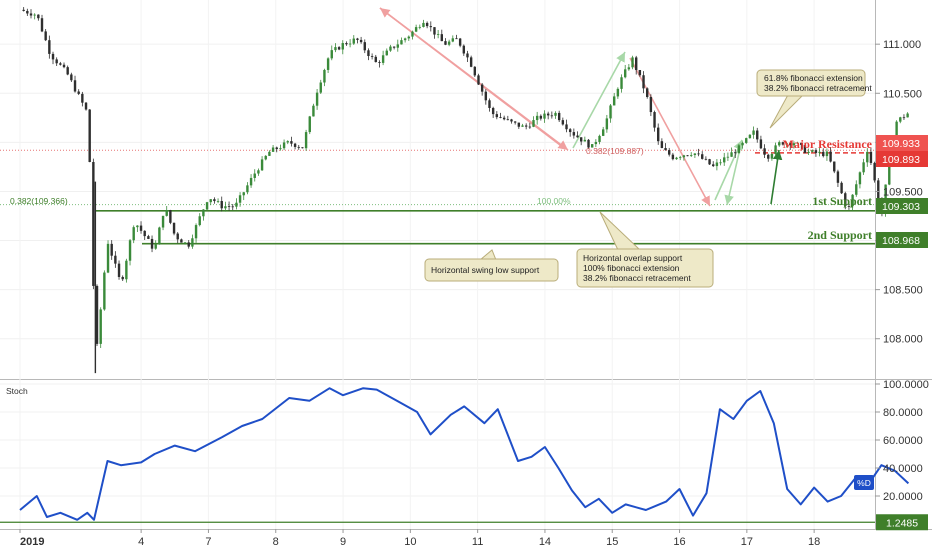 Image resolution: width=932 pixels, height=550 pixels. What do you see at coordinates (776, 177) in the screenshot?
I see `target-arrow-up` at bounding box center [776, 177].